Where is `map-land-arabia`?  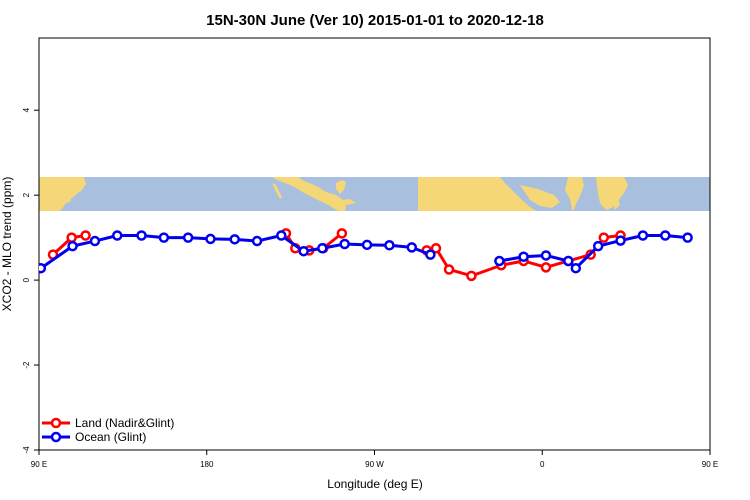 map-land-arabia is located at coordinates (540, 196).